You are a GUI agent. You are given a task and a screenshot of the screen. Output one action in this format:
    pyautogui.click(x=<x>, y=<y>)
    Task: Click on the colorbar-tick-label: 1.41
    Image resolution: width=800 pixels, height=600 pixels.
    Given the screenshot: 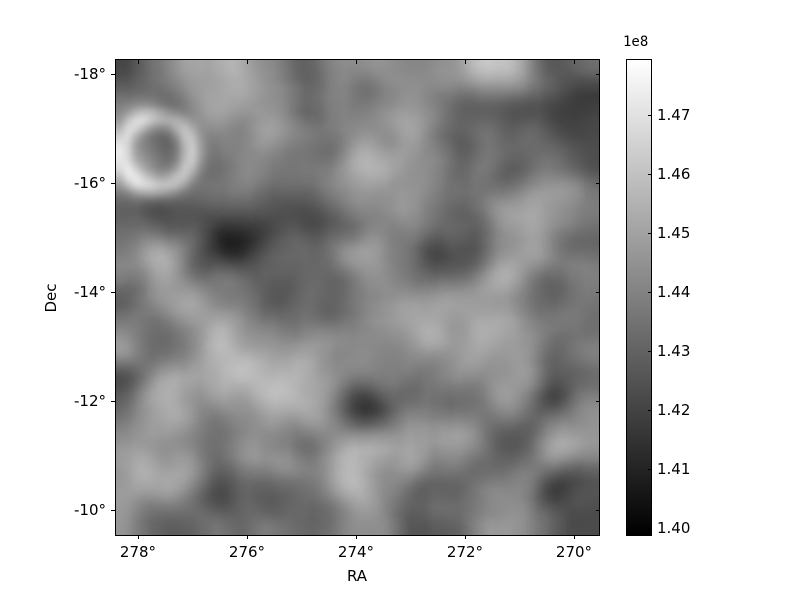 What is the action you would take?
    pyautogui.click(x=674, y=469)
    